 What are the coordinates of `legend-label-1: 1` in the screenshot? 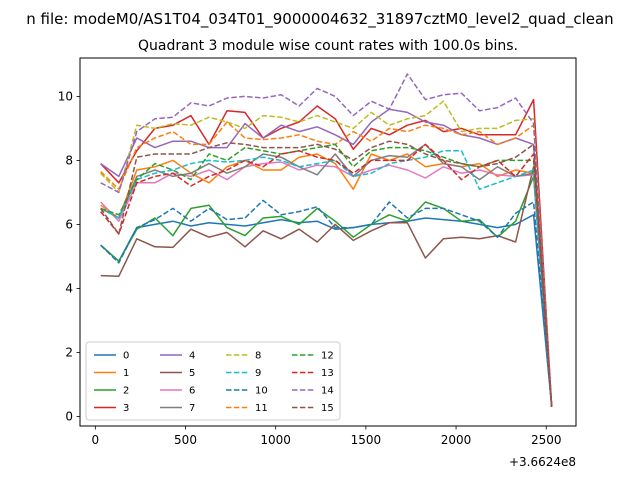 It's located at (126, 373).